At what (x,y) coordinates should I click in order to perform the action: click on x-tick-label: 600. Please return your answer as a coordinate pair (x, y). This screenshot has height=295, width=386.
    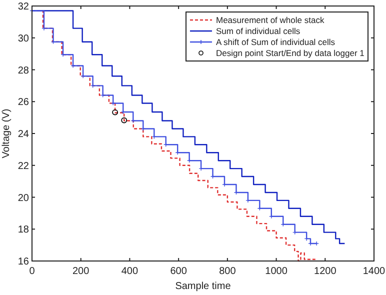
    Looking at the image, I should click on (179, 271).